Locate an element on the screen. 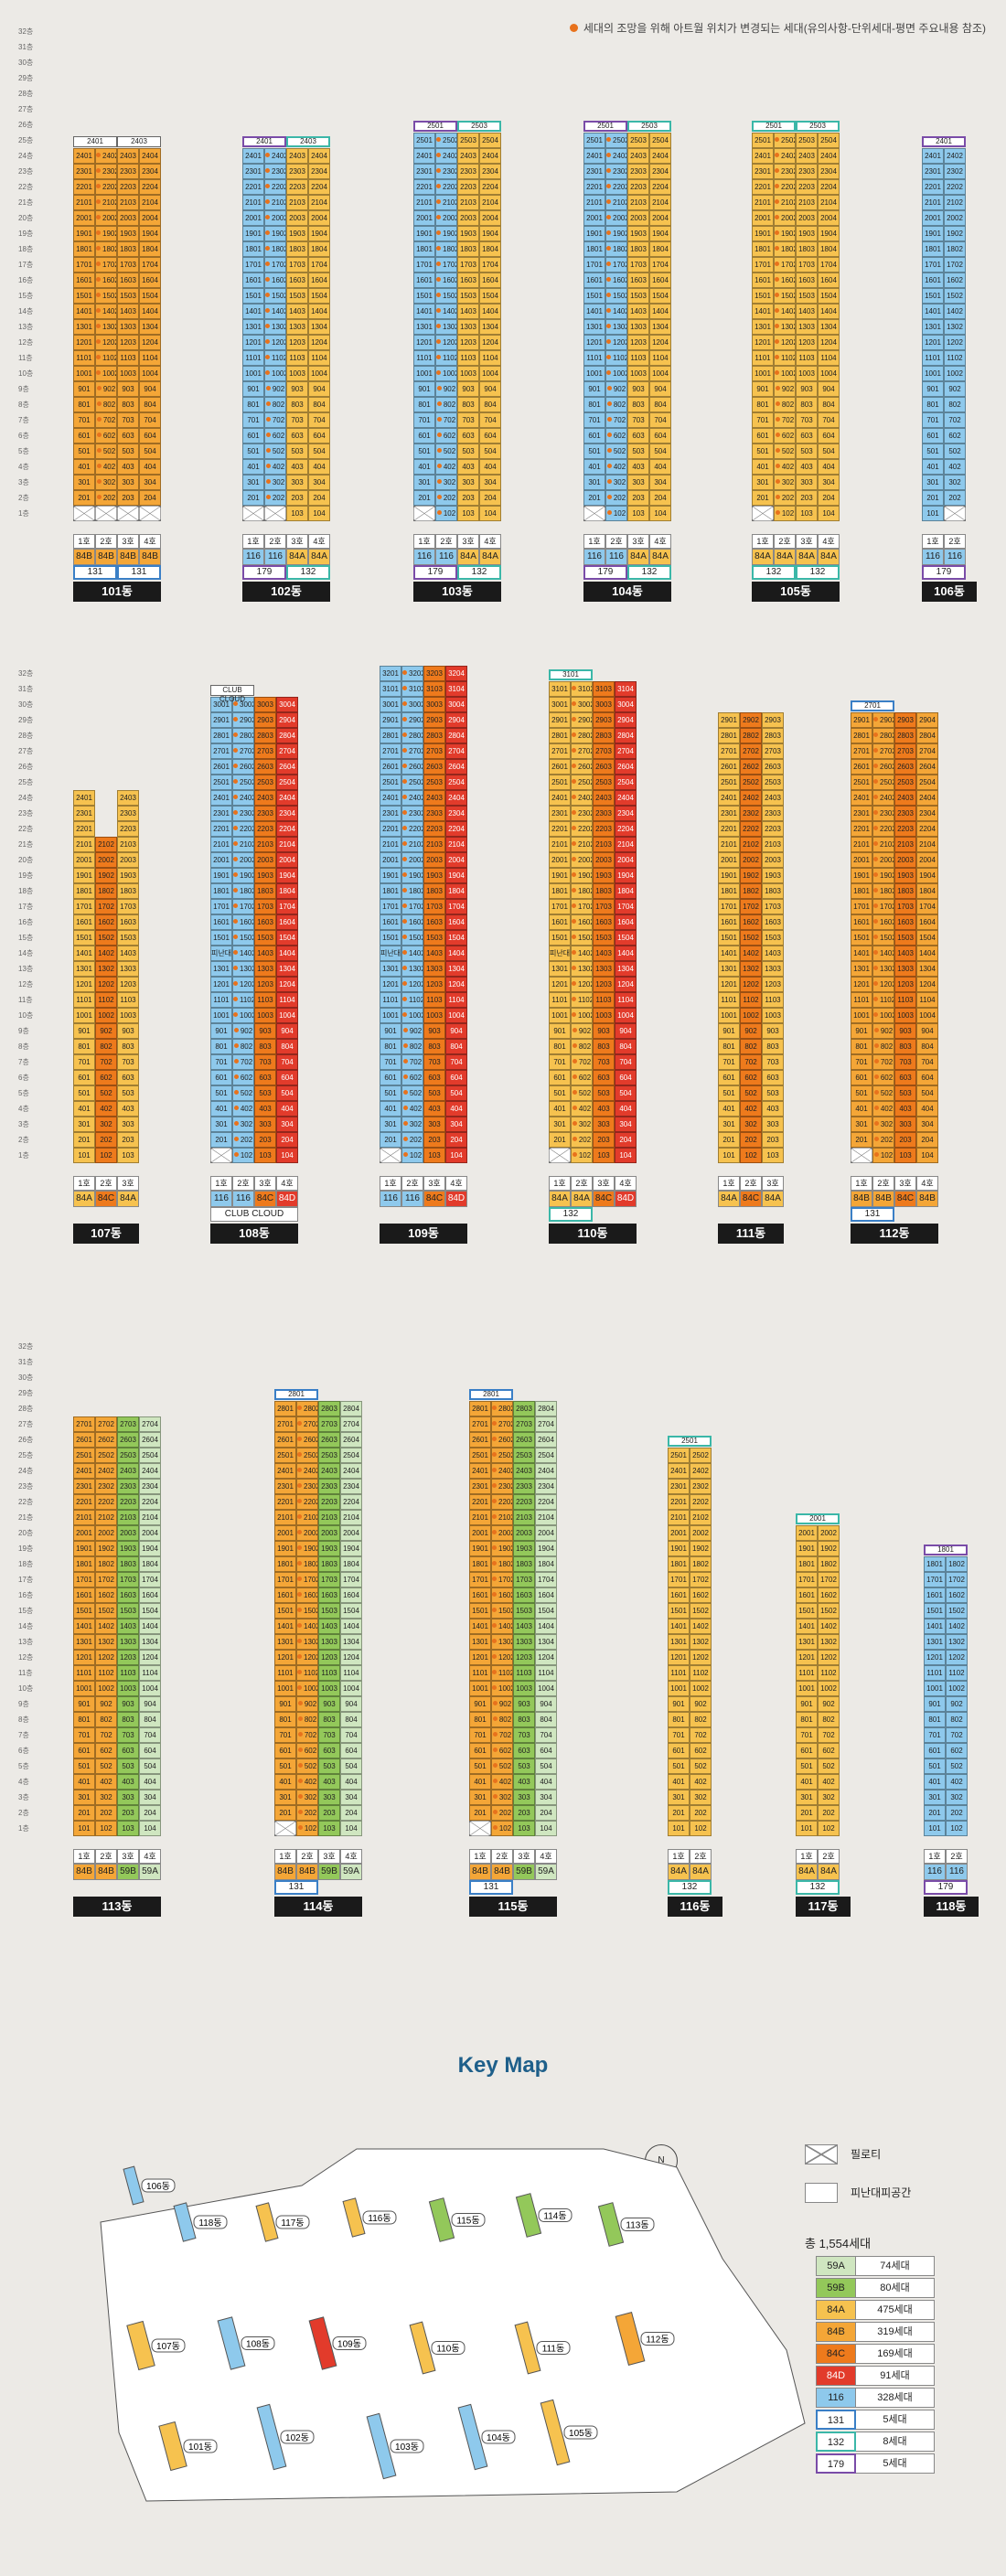 This screenshot has width=1006, height=2576. unit-cell: 903 is located at coordinates (434, 1031).